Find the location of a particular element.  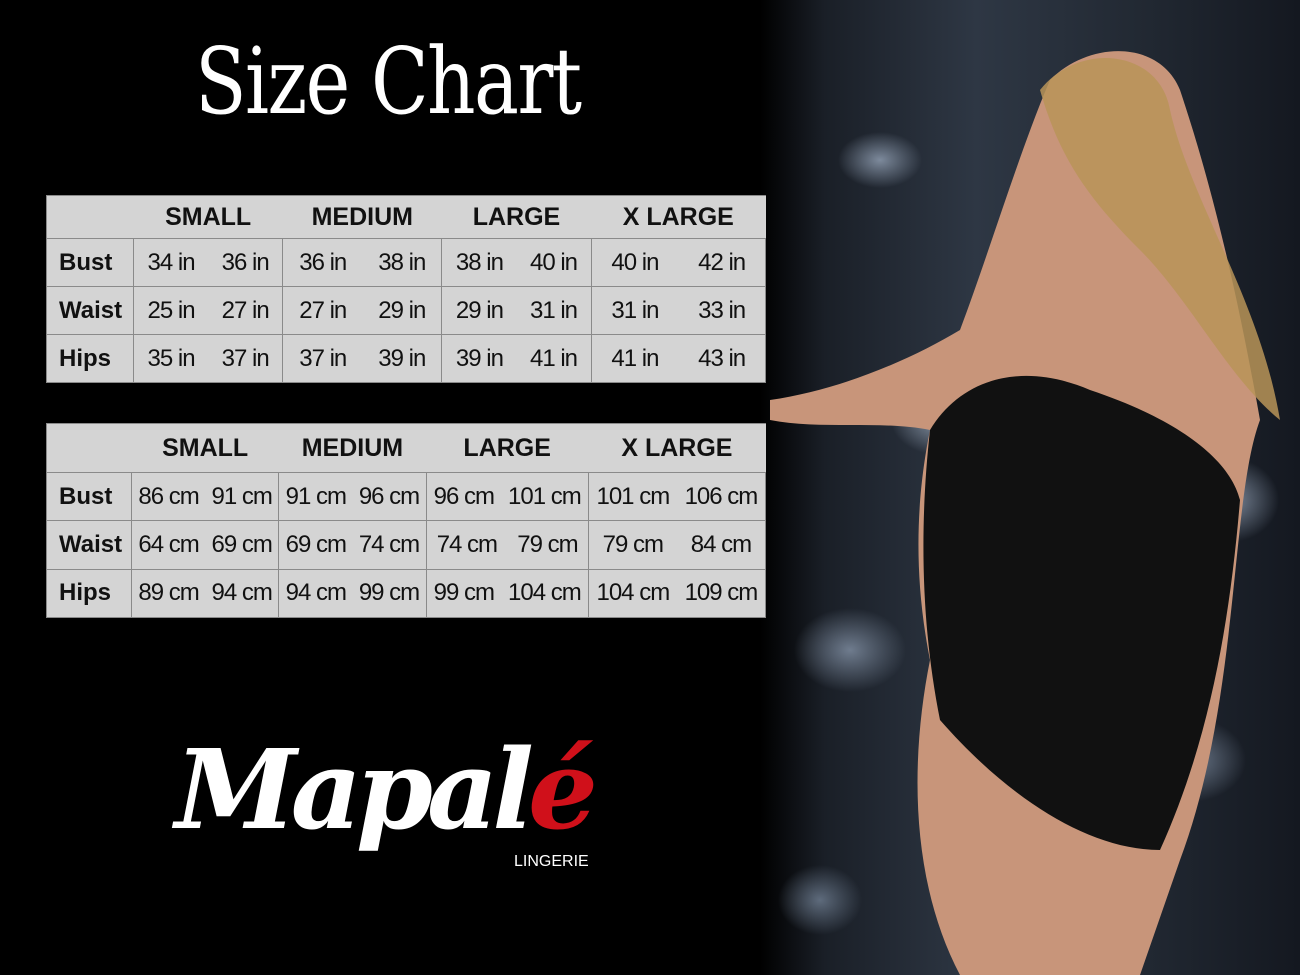

size-cell: 27 in 29 in is located at coordinates (362, 310).